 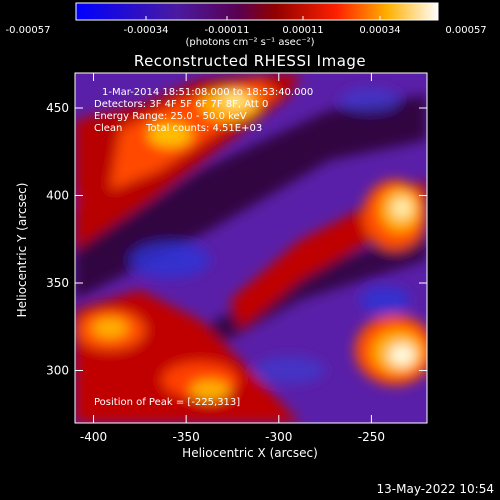 I want to click on y-tick-label: 450, so click(x=57, y=108).